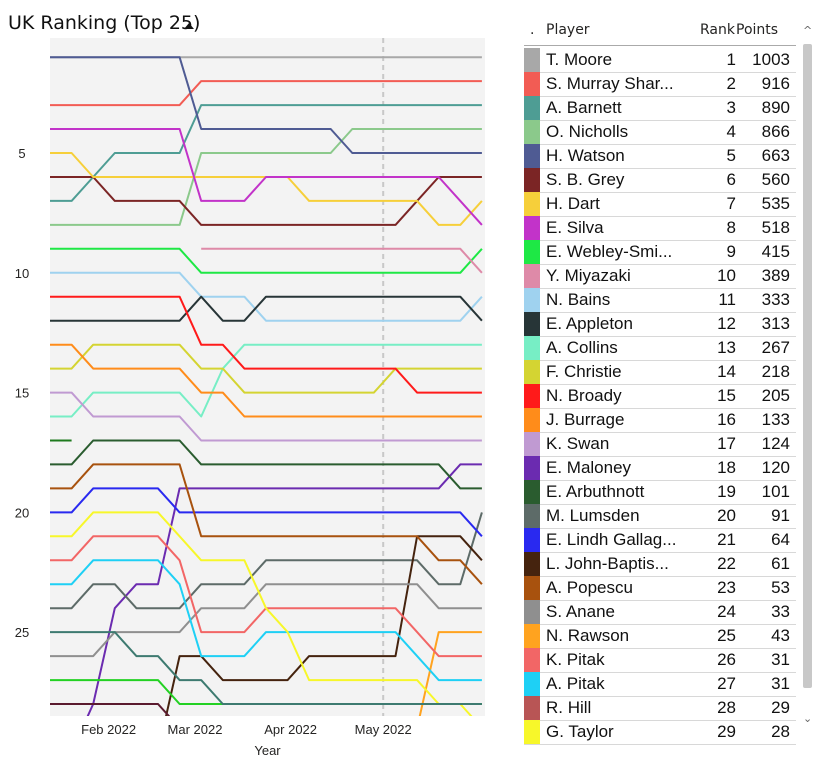 This screenshot has height=768, width=832. What do you see at coordinates (660, 492) in the screenshot?
I see `table-row: E. Arbuthnott 19 101` at bounding box center [660, 492].